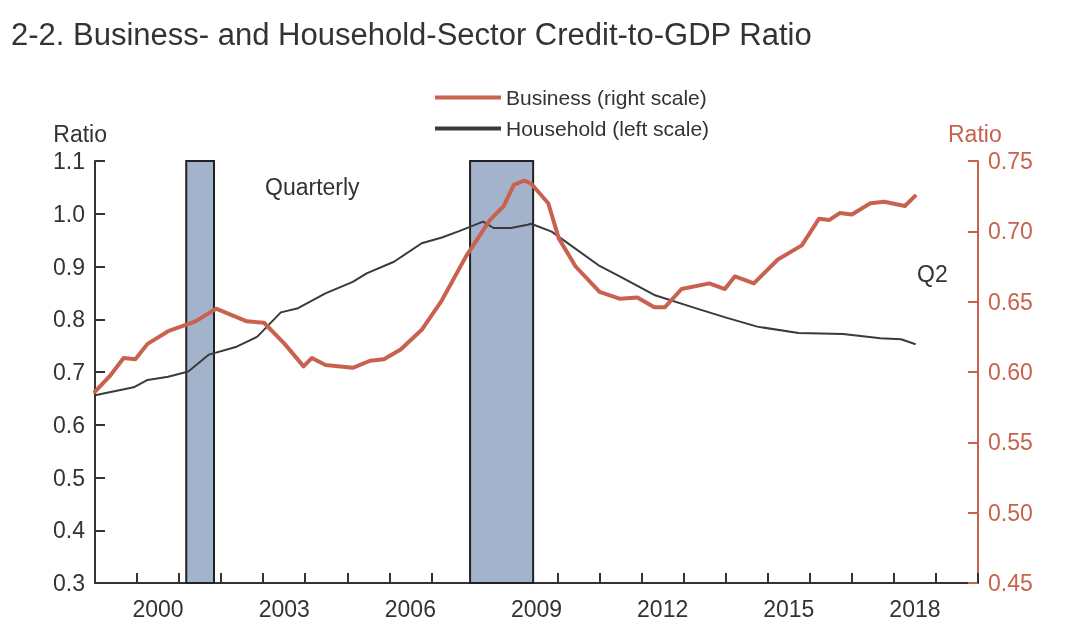  I want to click on y-axis-title: Ratio, so click(80, 133).